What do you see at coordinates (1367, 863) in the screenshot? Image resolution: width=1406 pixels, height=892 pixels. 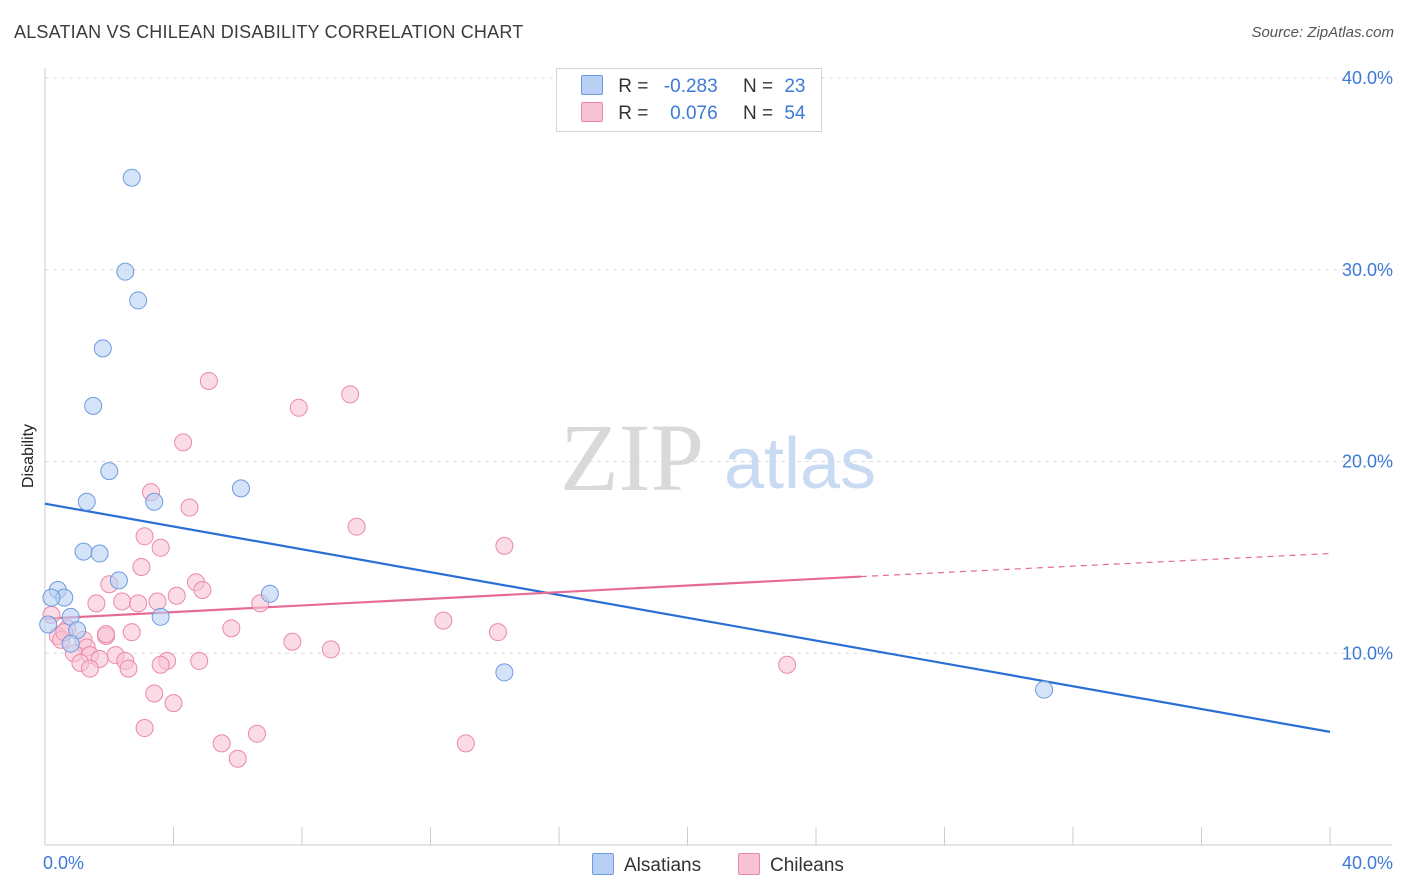 I see `x-tick-label: 40.0%` at bounding box center [1367, 863].